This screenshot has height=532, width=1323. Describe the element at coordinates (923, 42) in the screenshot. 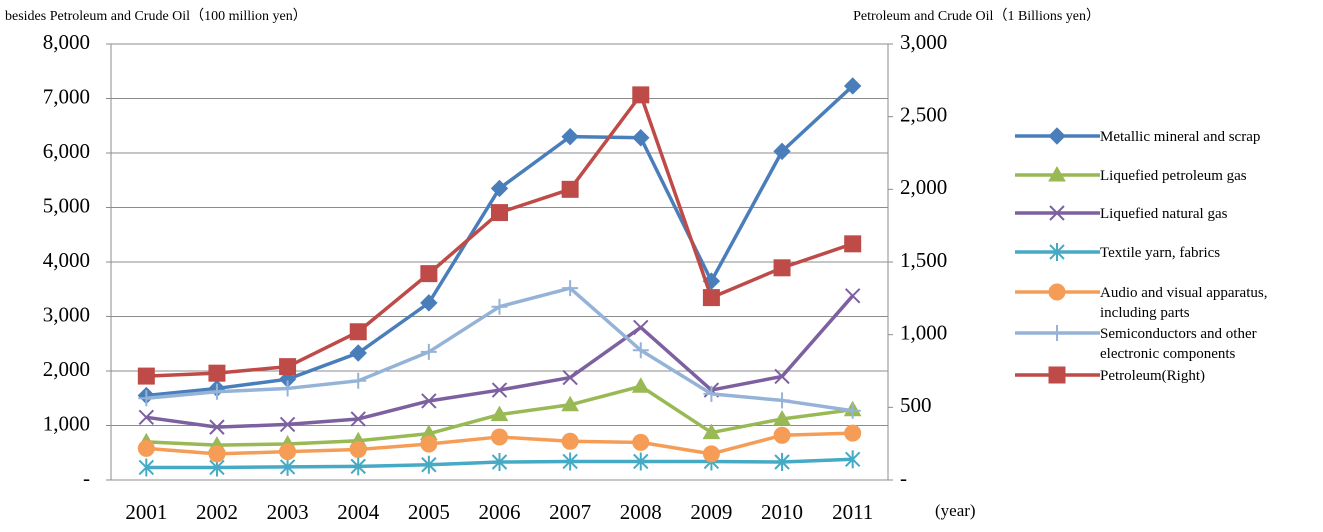

I see `y2-tick-label: 3,000` at that location.